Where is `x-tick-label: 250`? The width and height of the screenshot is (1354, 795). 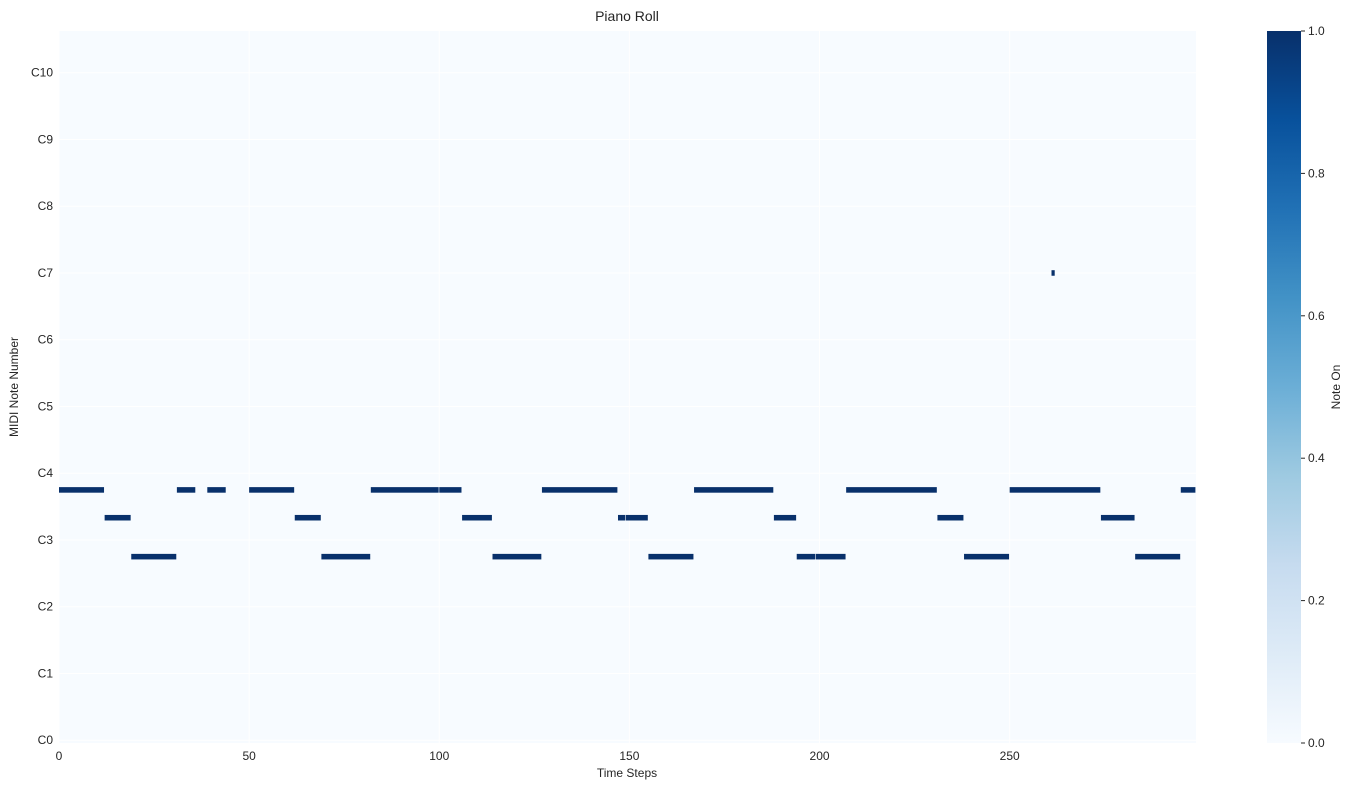
x-tick-label: 250 is located at coordinates (1010, 756).